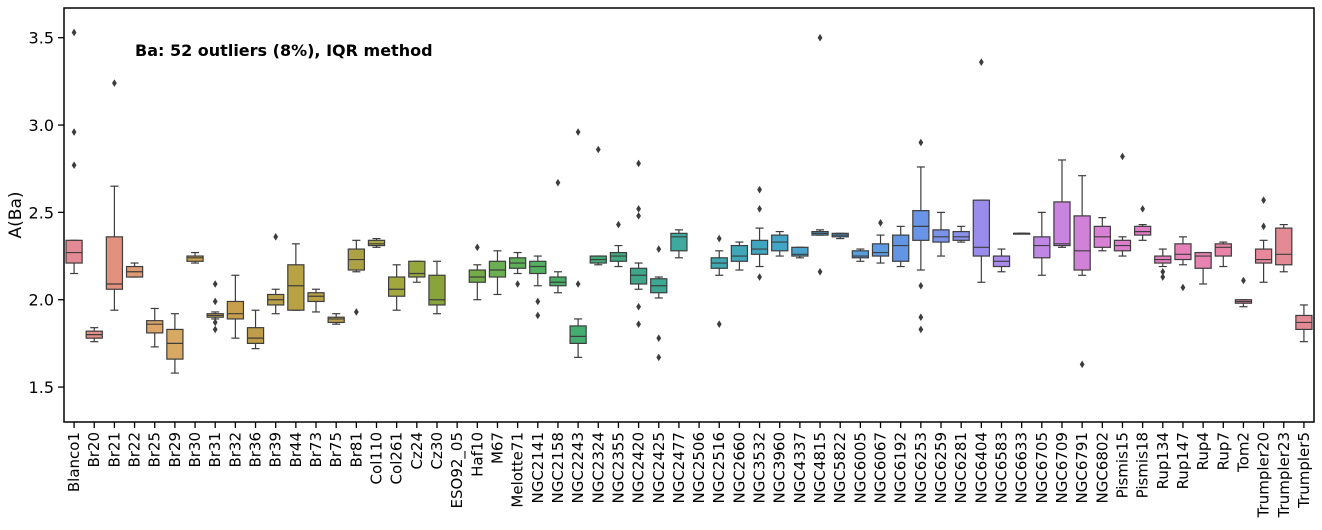  I want to click on x-tick-label: Br22, so click(135, 450).